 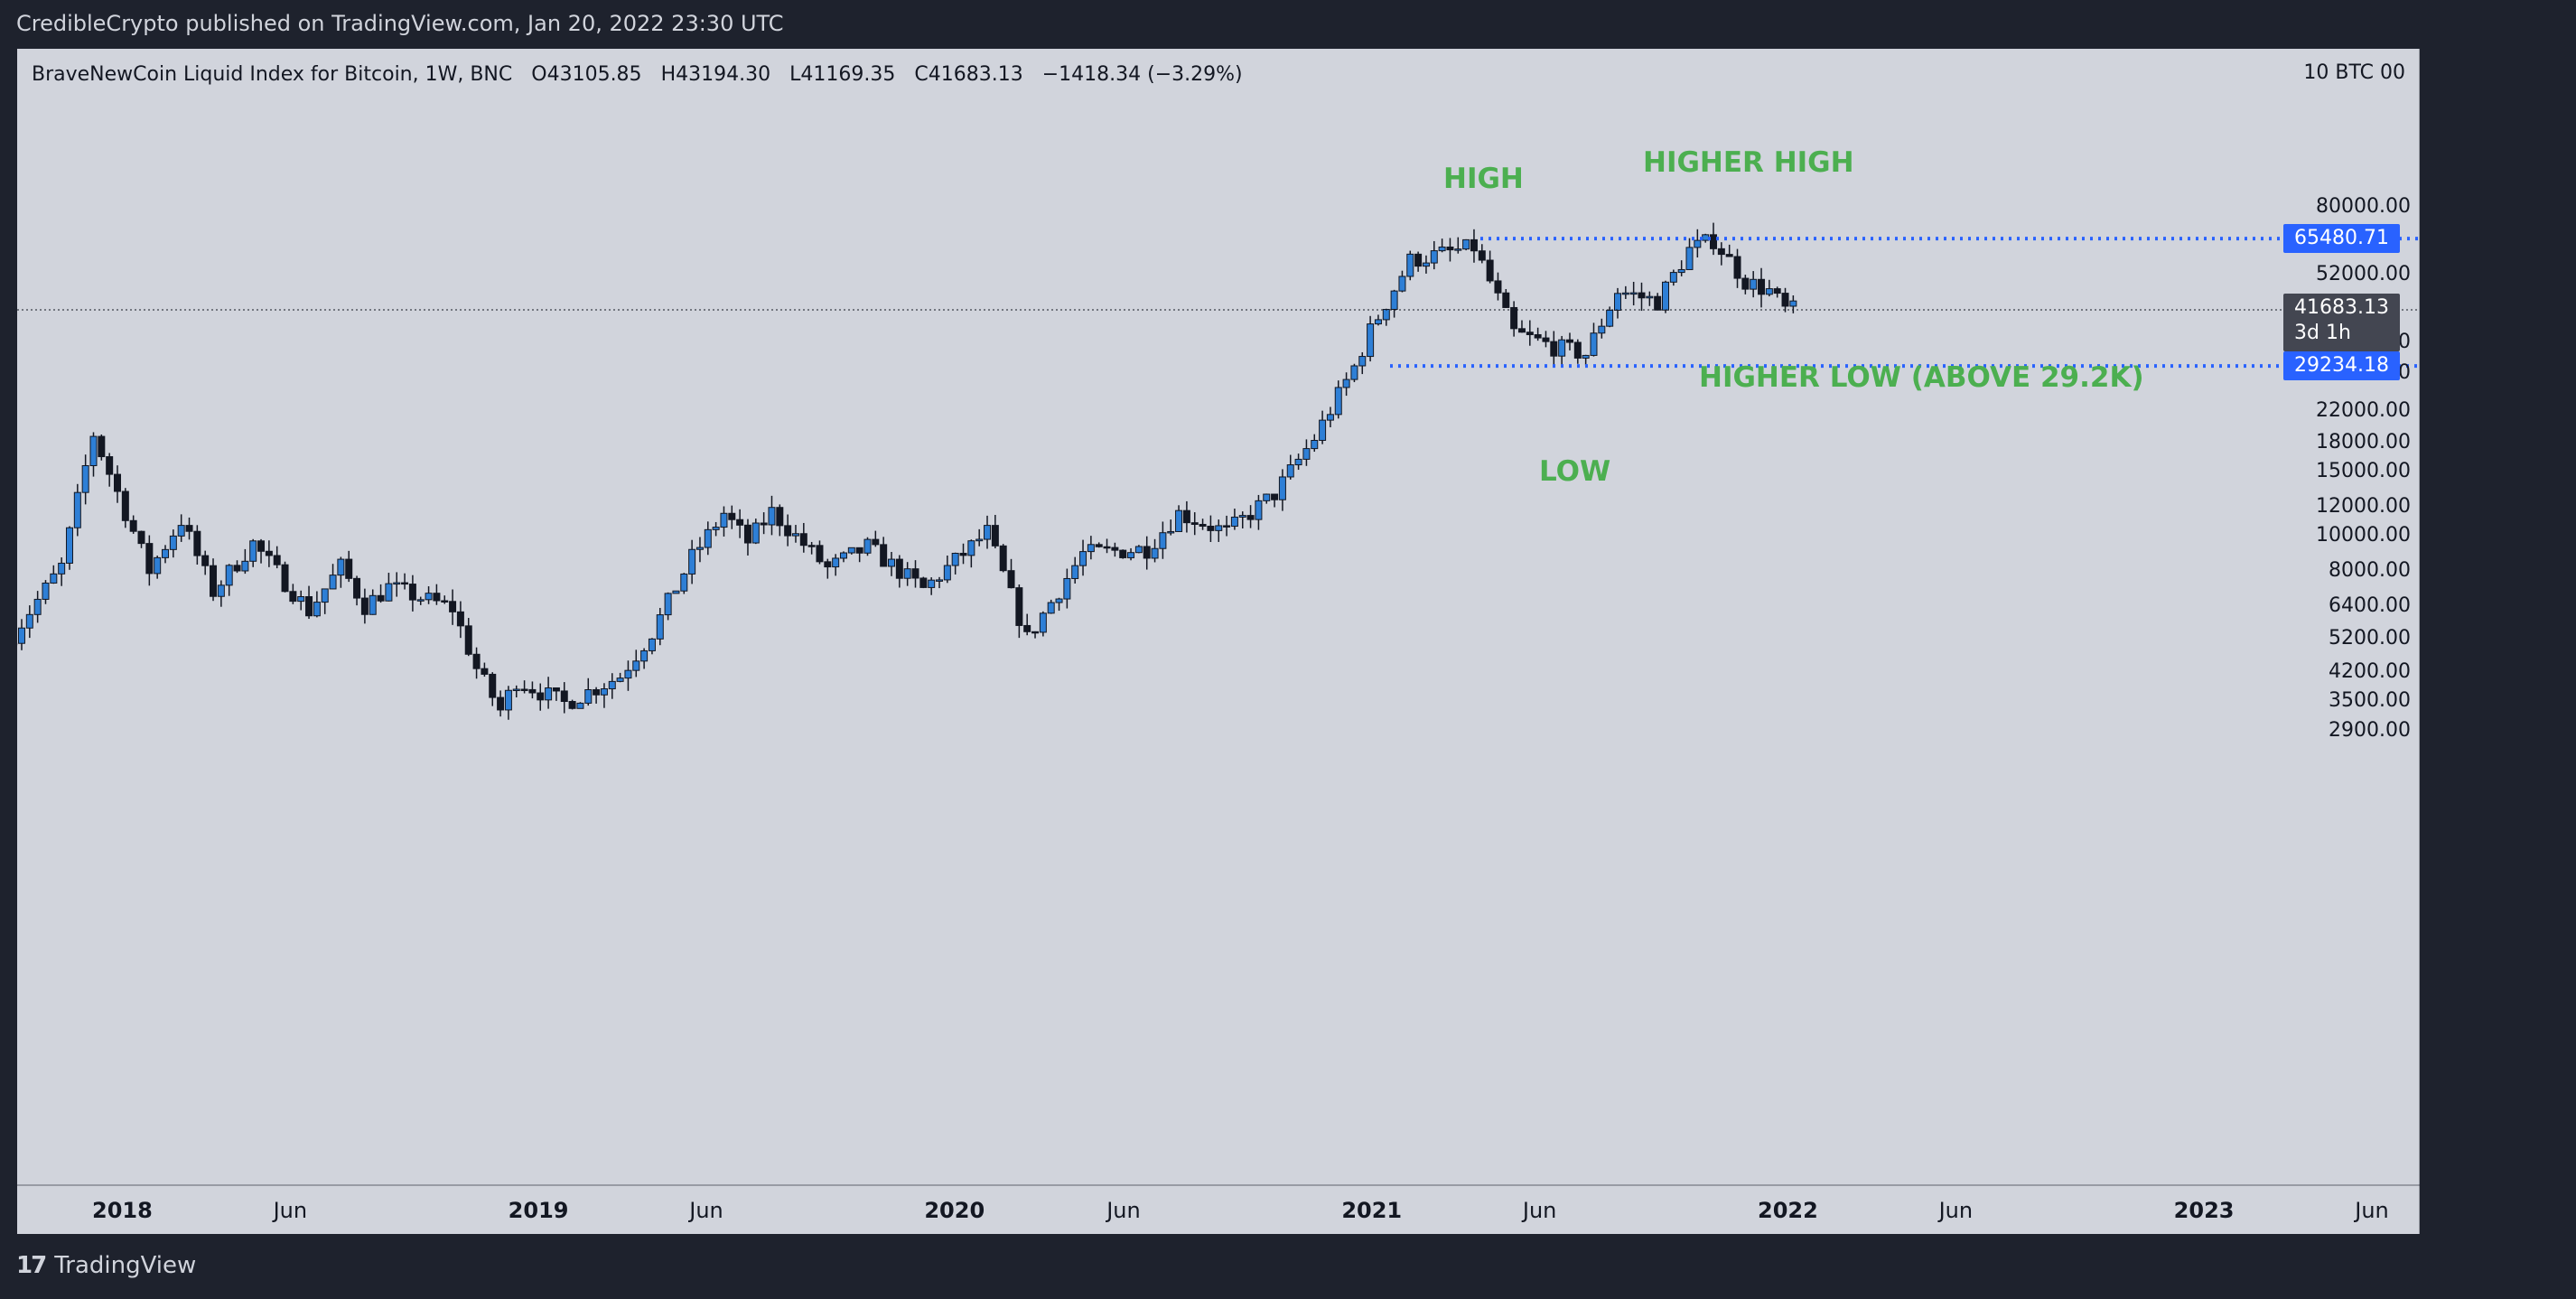 What do you see at coordinates (2354, 72) in the screenshot?
I see `currency-label: 10 BTC 00` at bounding box center [2354, 72].